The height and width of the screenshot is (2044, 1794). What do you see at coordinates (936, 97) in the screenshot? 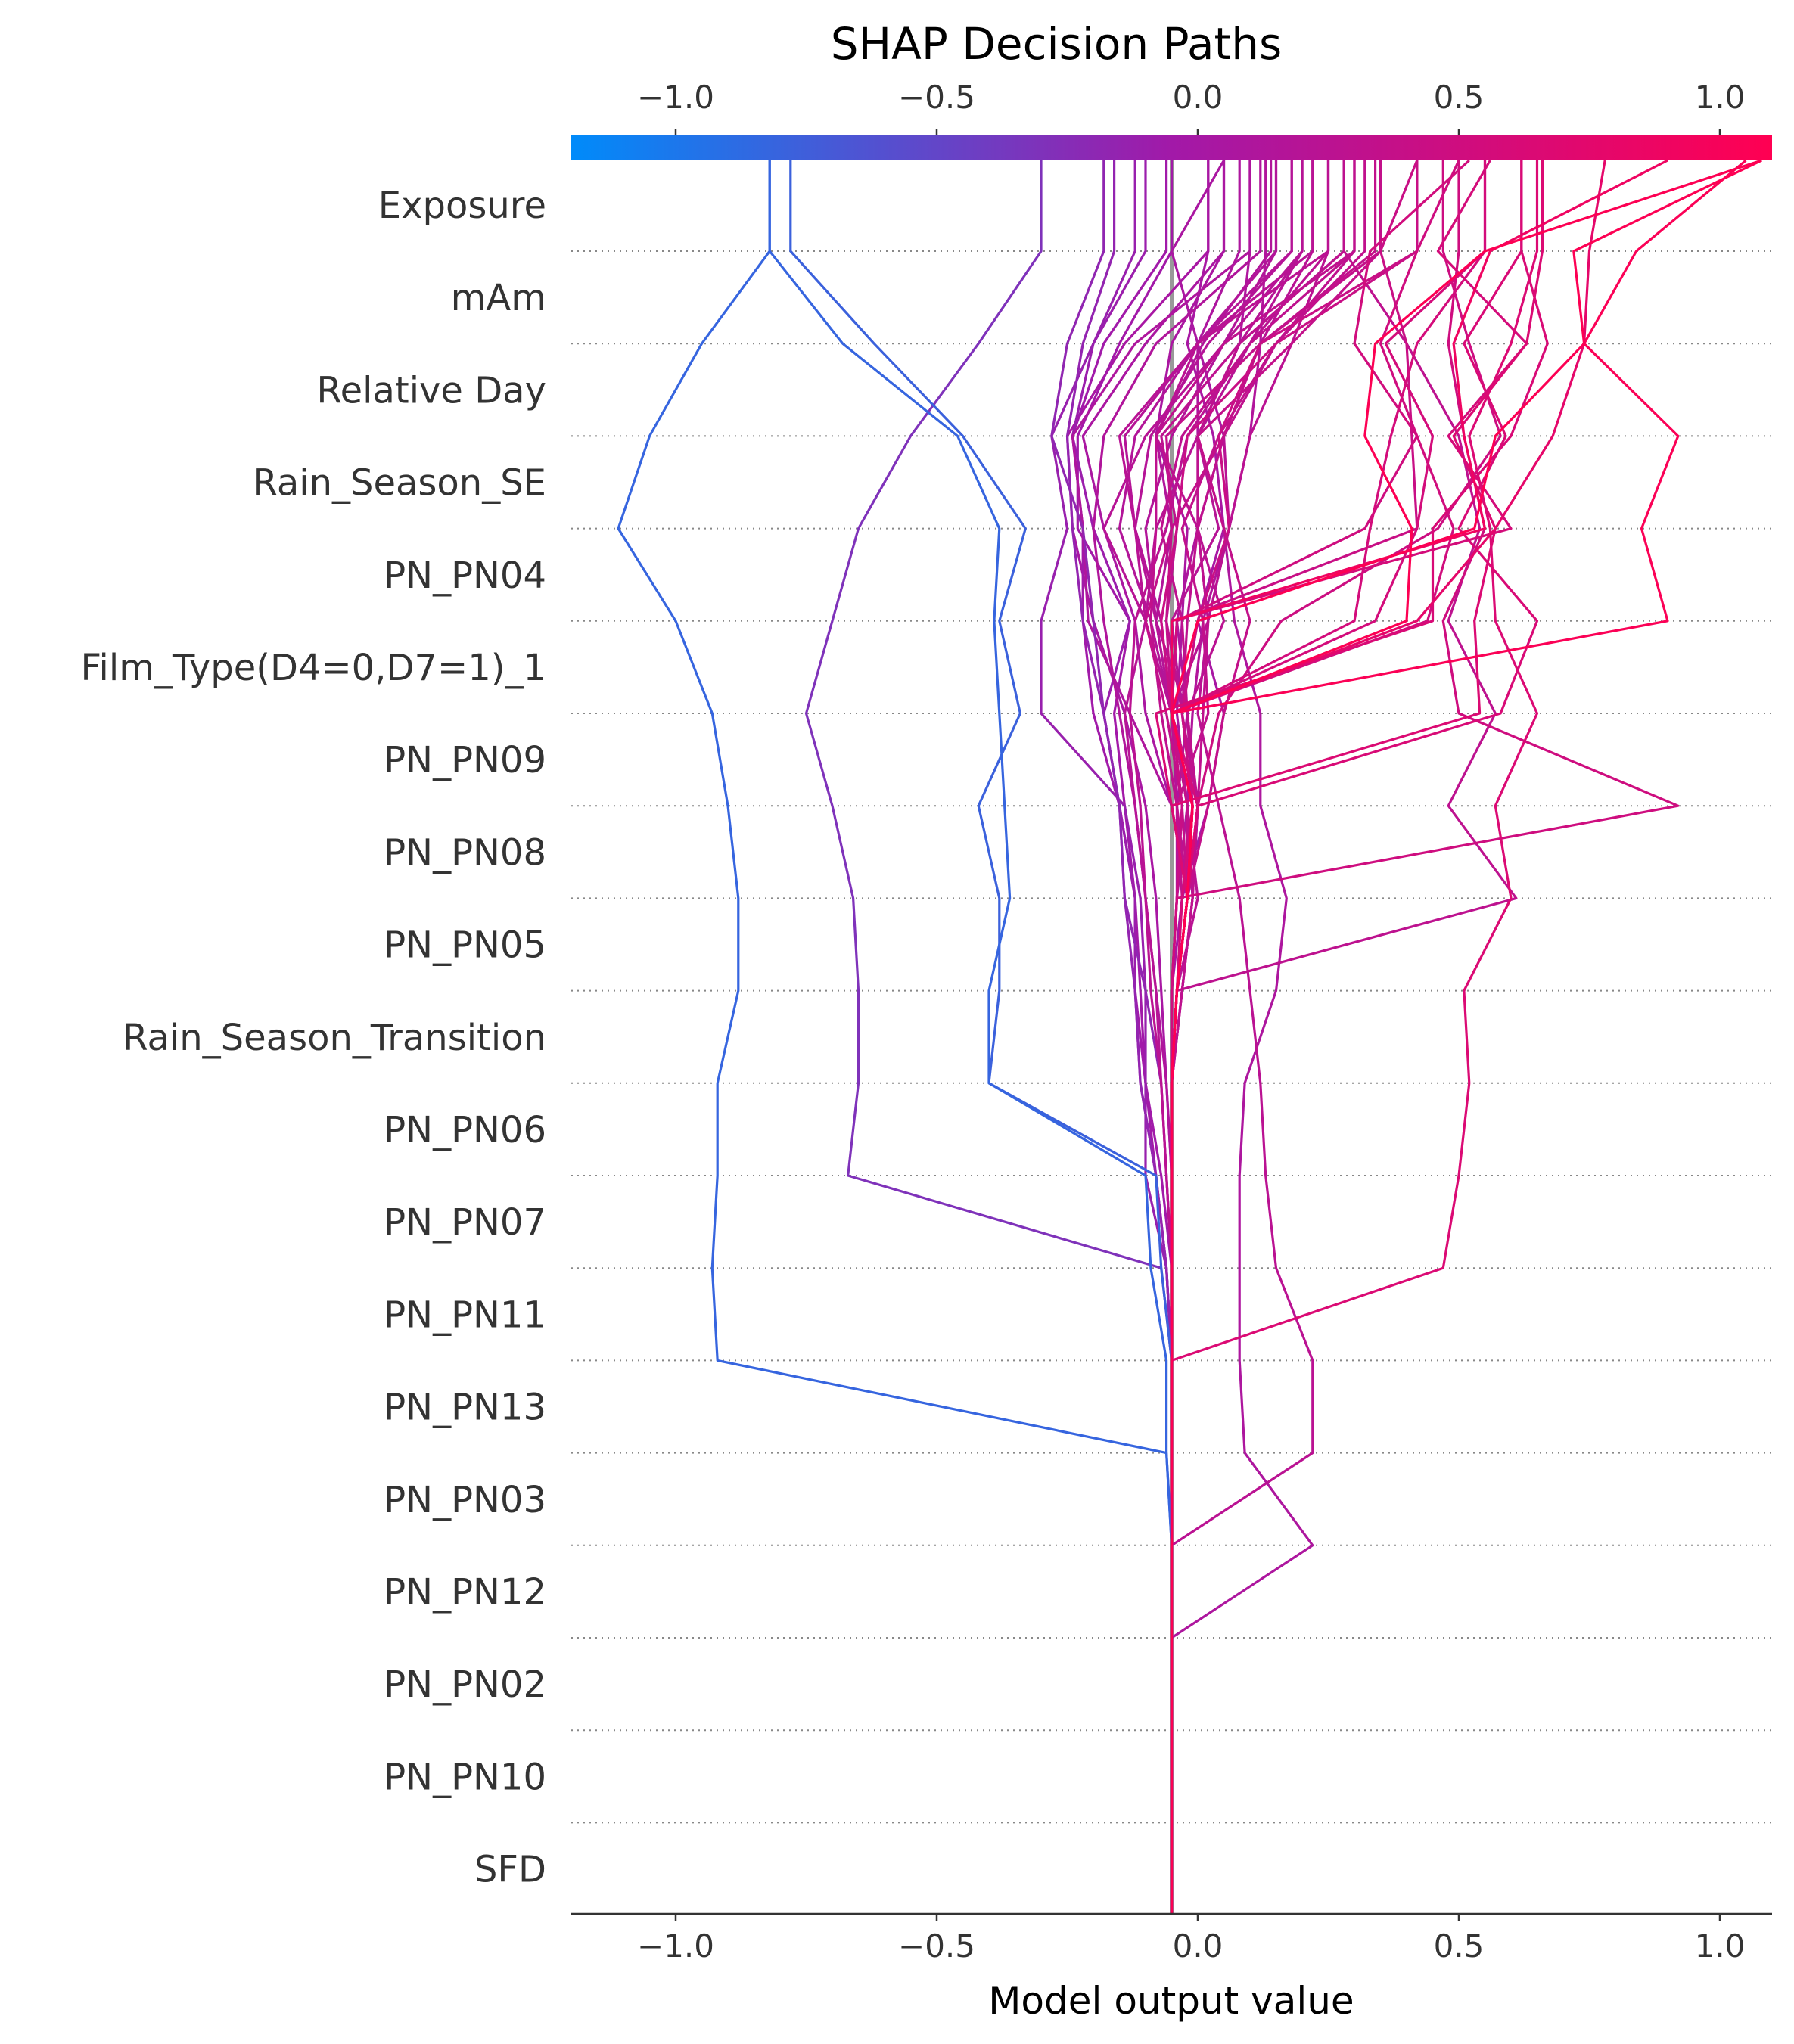
I see `top-tick-label: −0.5` at bounding box center [936, 97].